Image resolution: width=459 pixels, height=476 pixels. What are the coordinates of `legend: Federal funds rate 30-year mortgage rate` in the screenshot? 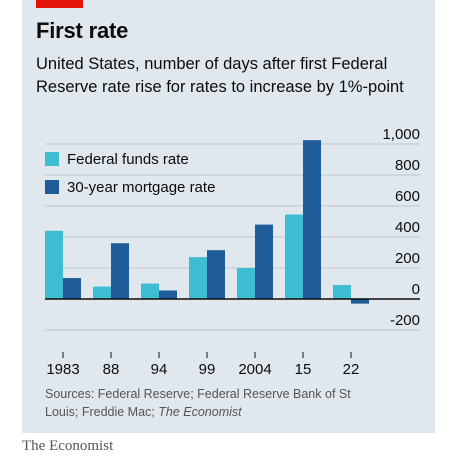 It's located at (130, 173).